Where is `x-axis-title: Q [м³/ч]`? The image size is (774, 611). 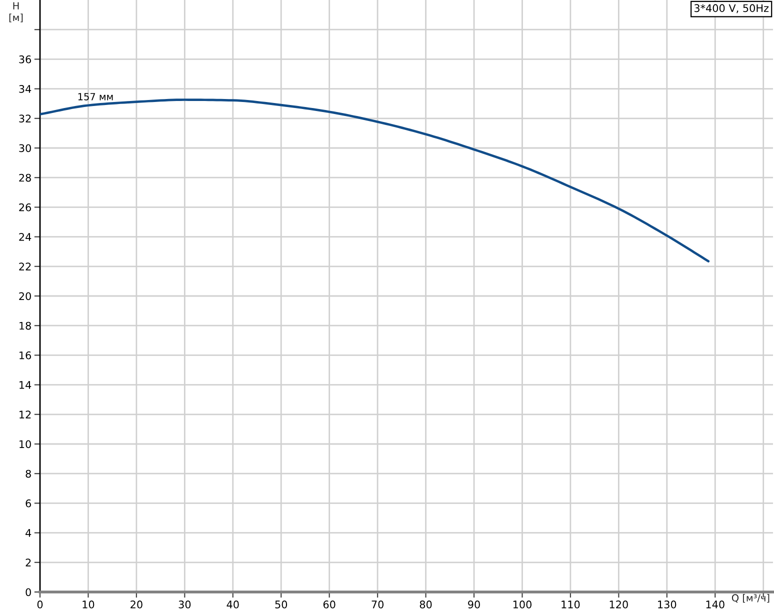
x-axis-title: Q [м³/ч] is located at coordinates (751, 598).